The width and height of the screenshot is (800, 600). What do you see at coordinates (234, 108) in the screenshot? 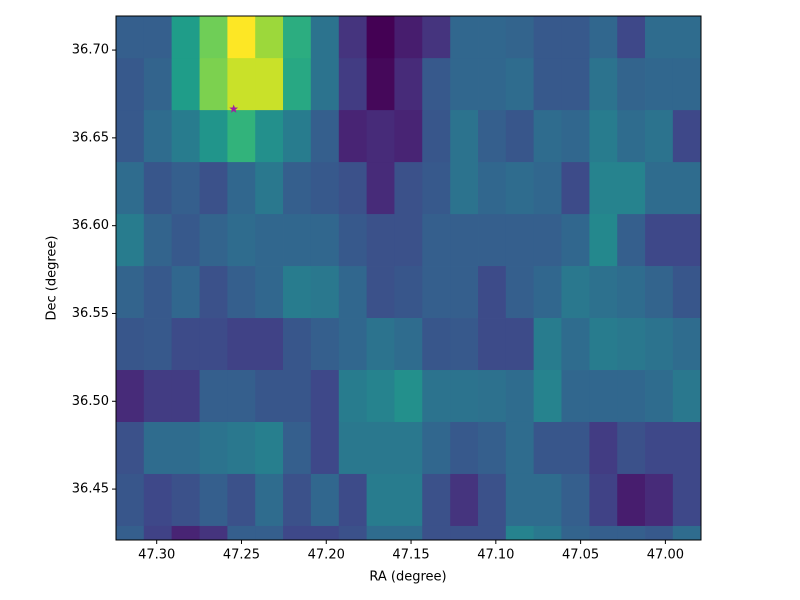
I see `star-marker` at bounding box center [234, 108].